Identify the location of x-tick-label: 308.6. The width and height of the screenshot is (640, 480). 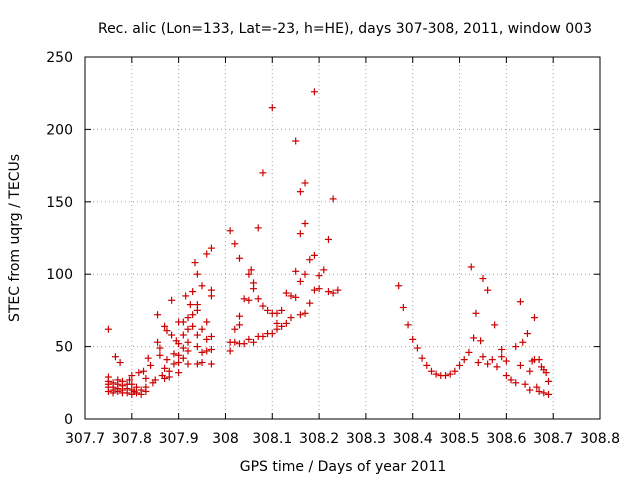
(506, 439).